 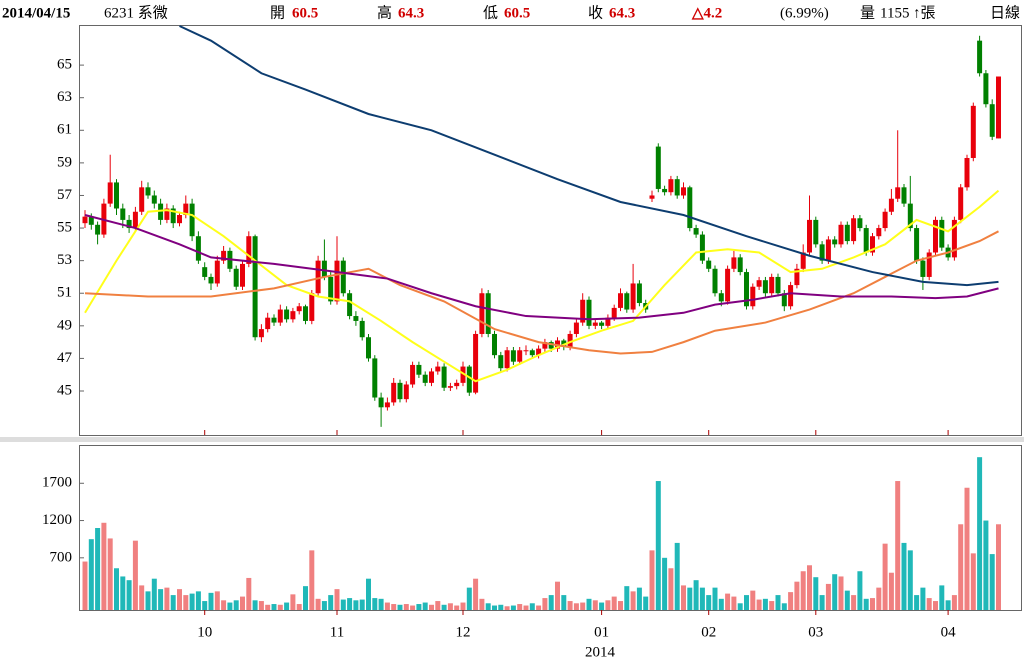 I want to click on low-label: 低, so click(x=490, y=12).